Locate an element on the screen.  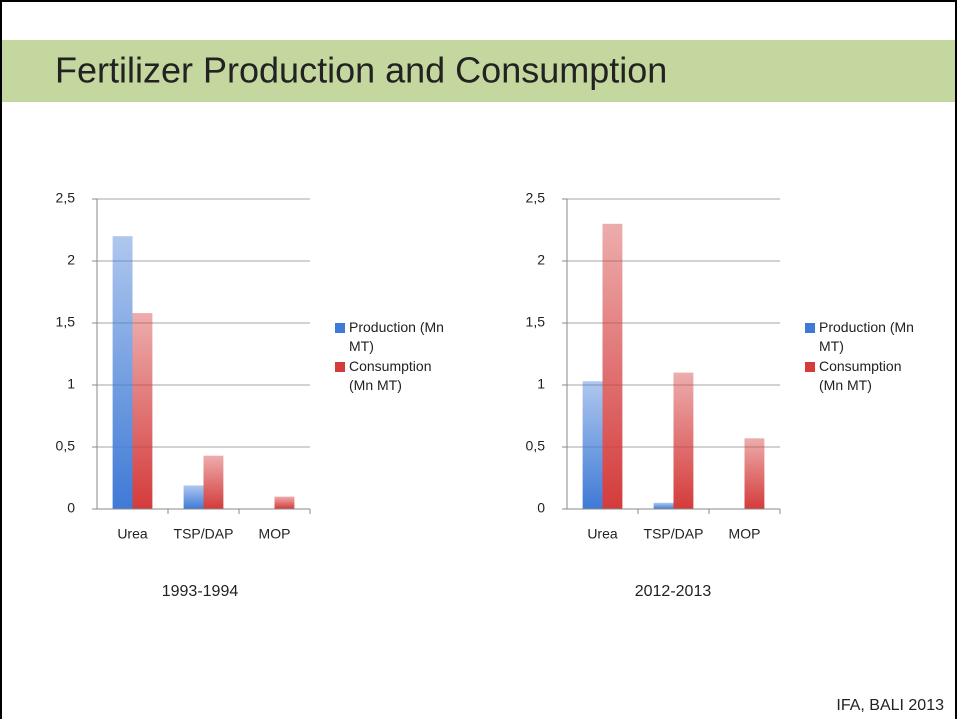
title-band is located at coordinates (478, 71).